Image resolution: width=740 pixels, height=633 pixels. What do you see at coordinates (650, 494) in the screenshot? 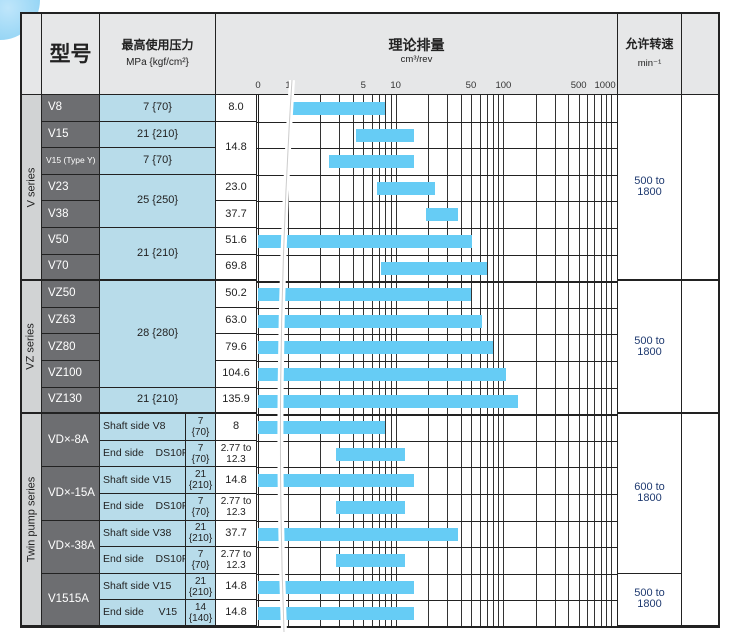
I see `speed-range: 600 to 1800` at bounding box center [650, 494].